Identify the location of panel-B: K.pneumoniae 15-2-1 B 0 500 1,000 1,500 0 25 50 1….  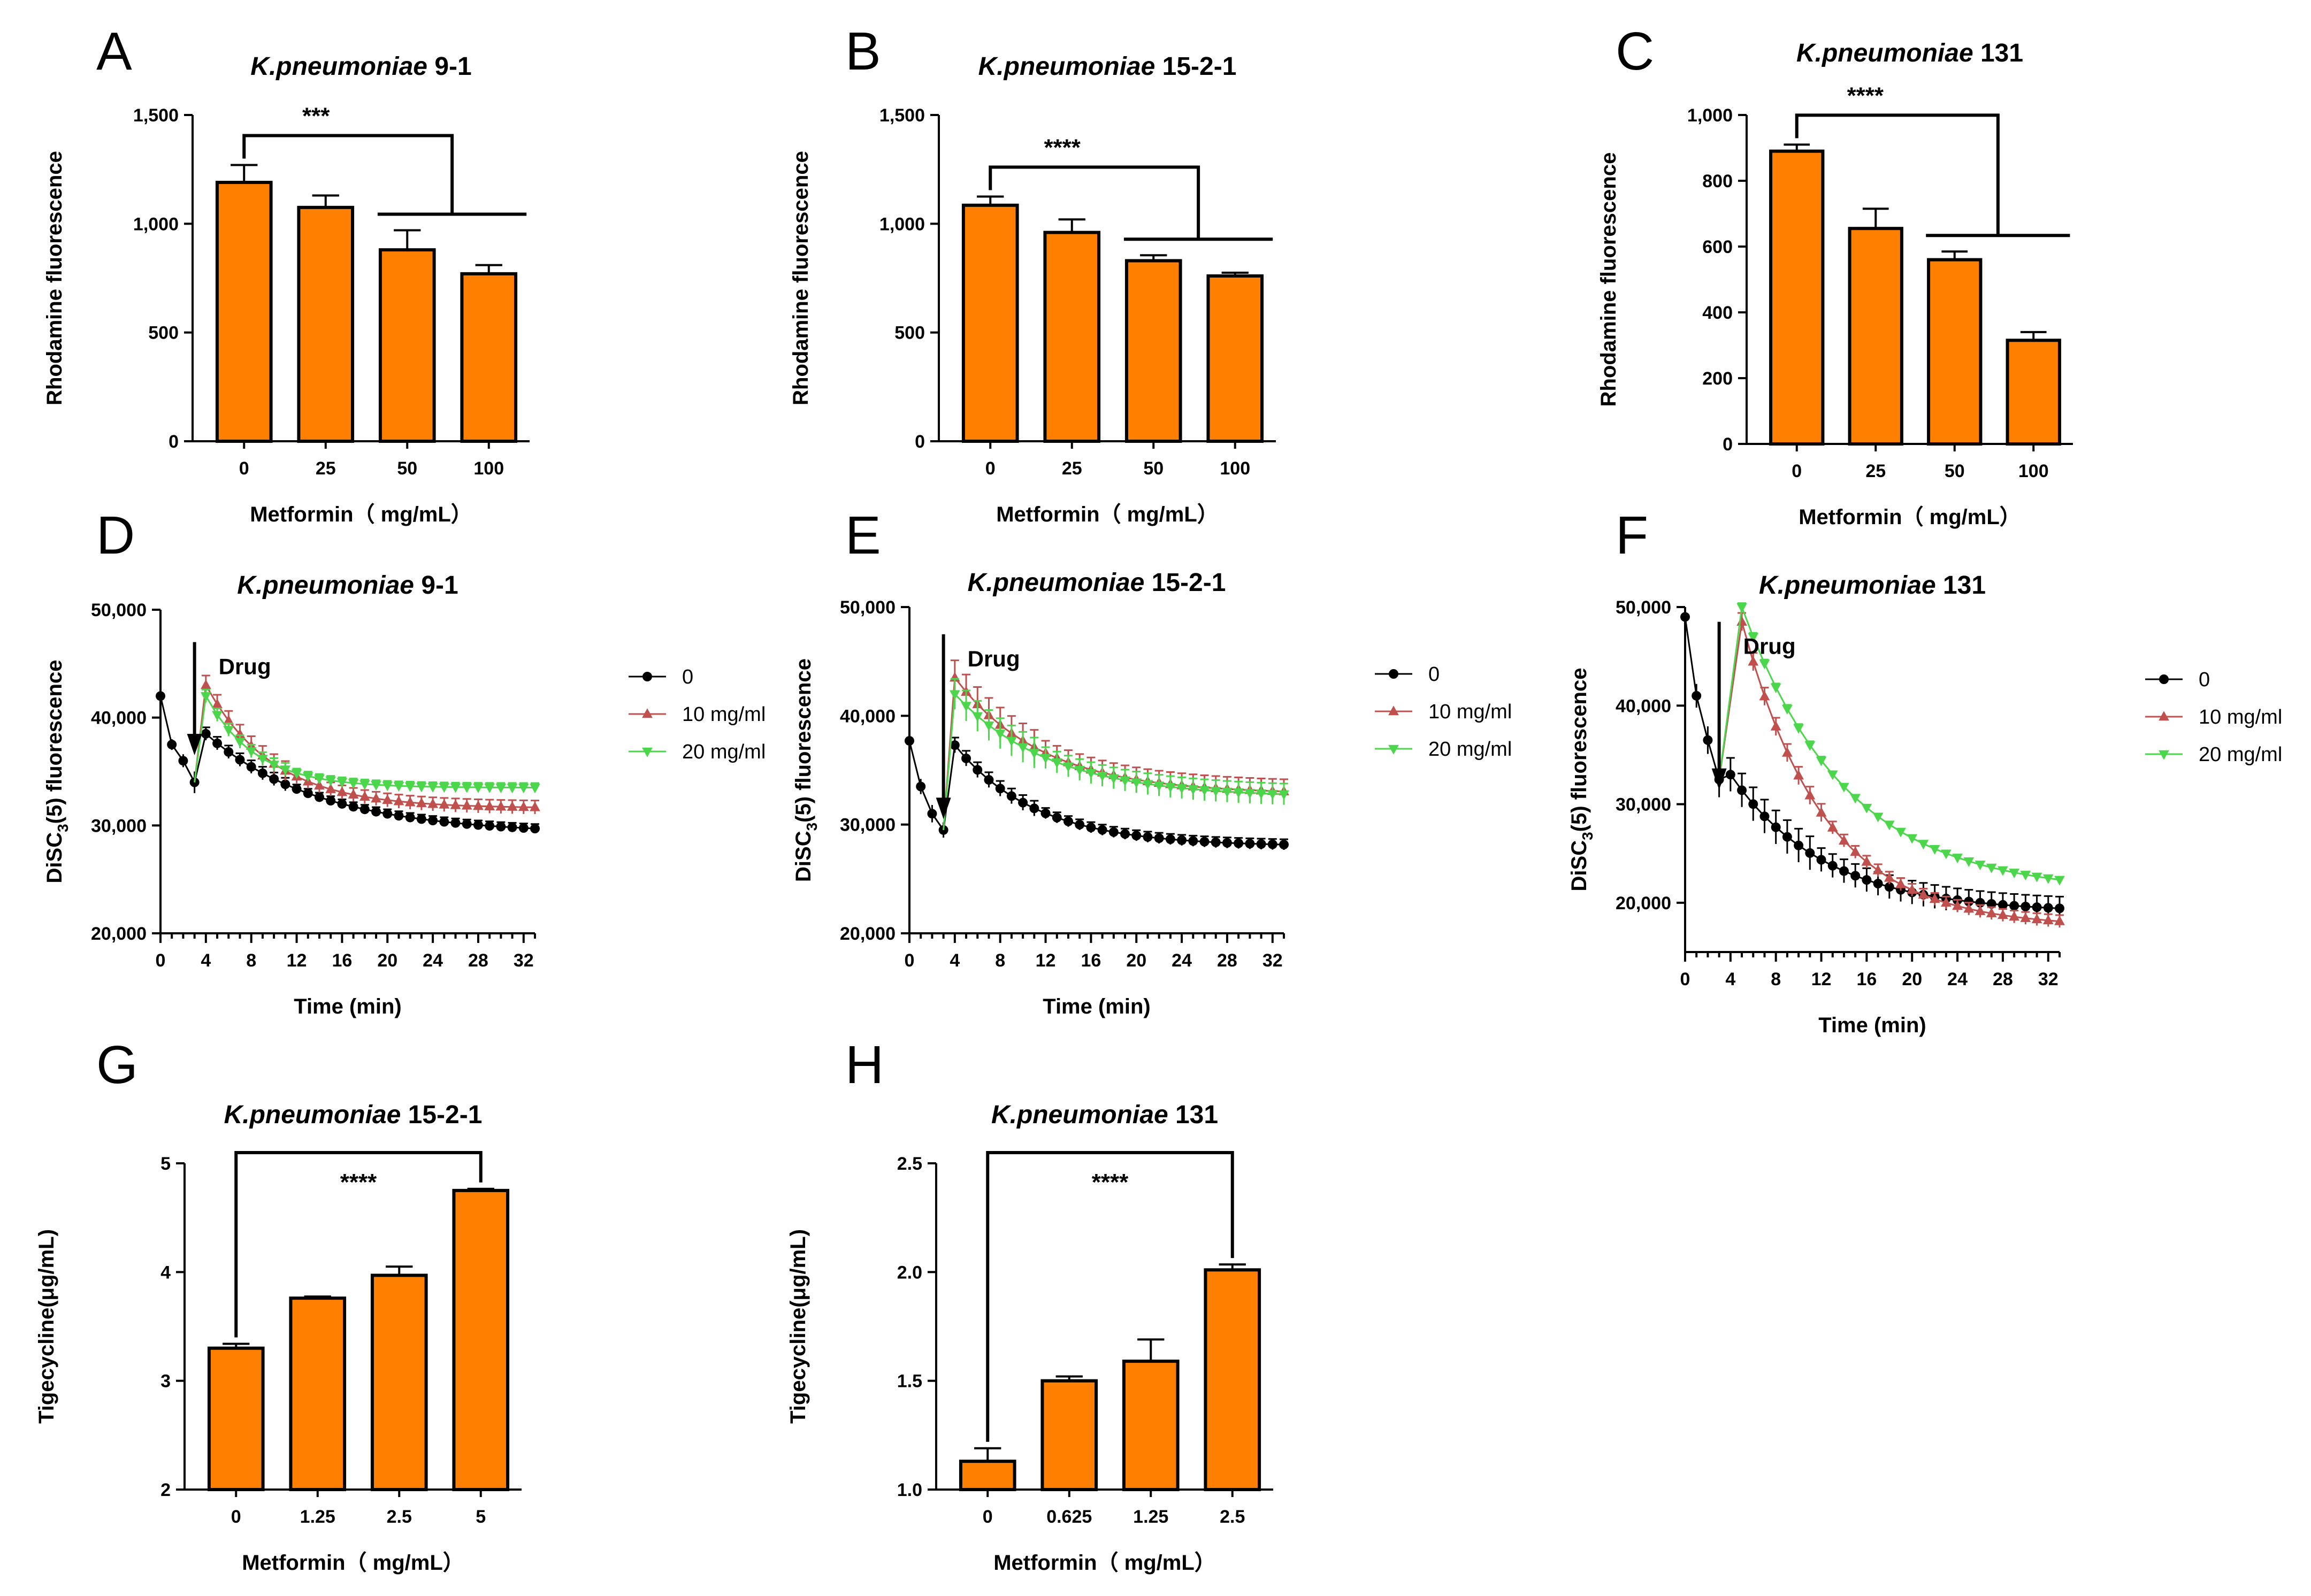
(1032, 273).